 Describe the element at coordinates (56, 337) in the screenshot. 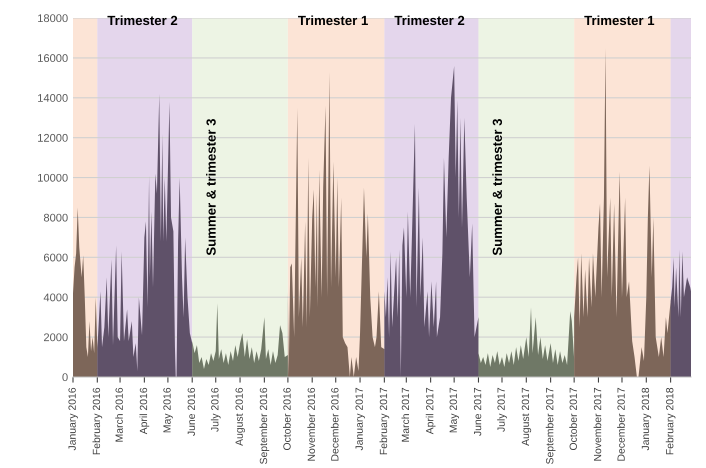

I see `y-tick-label: 2000` at that location.